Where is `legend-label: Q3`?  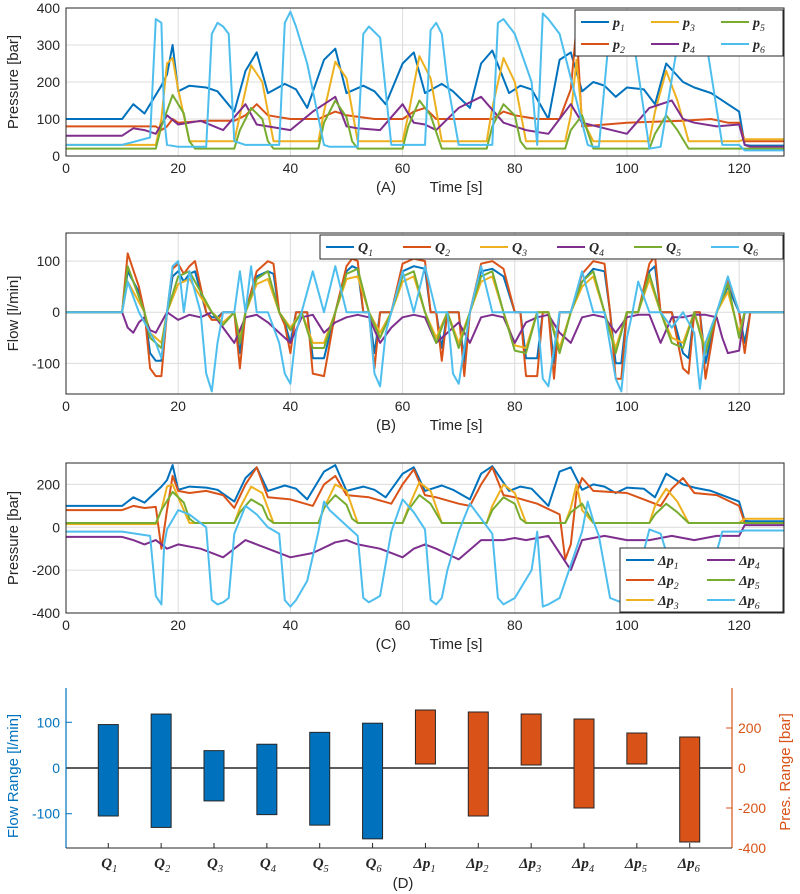 legend-label: Q3 is located at coordinates (519, 250).